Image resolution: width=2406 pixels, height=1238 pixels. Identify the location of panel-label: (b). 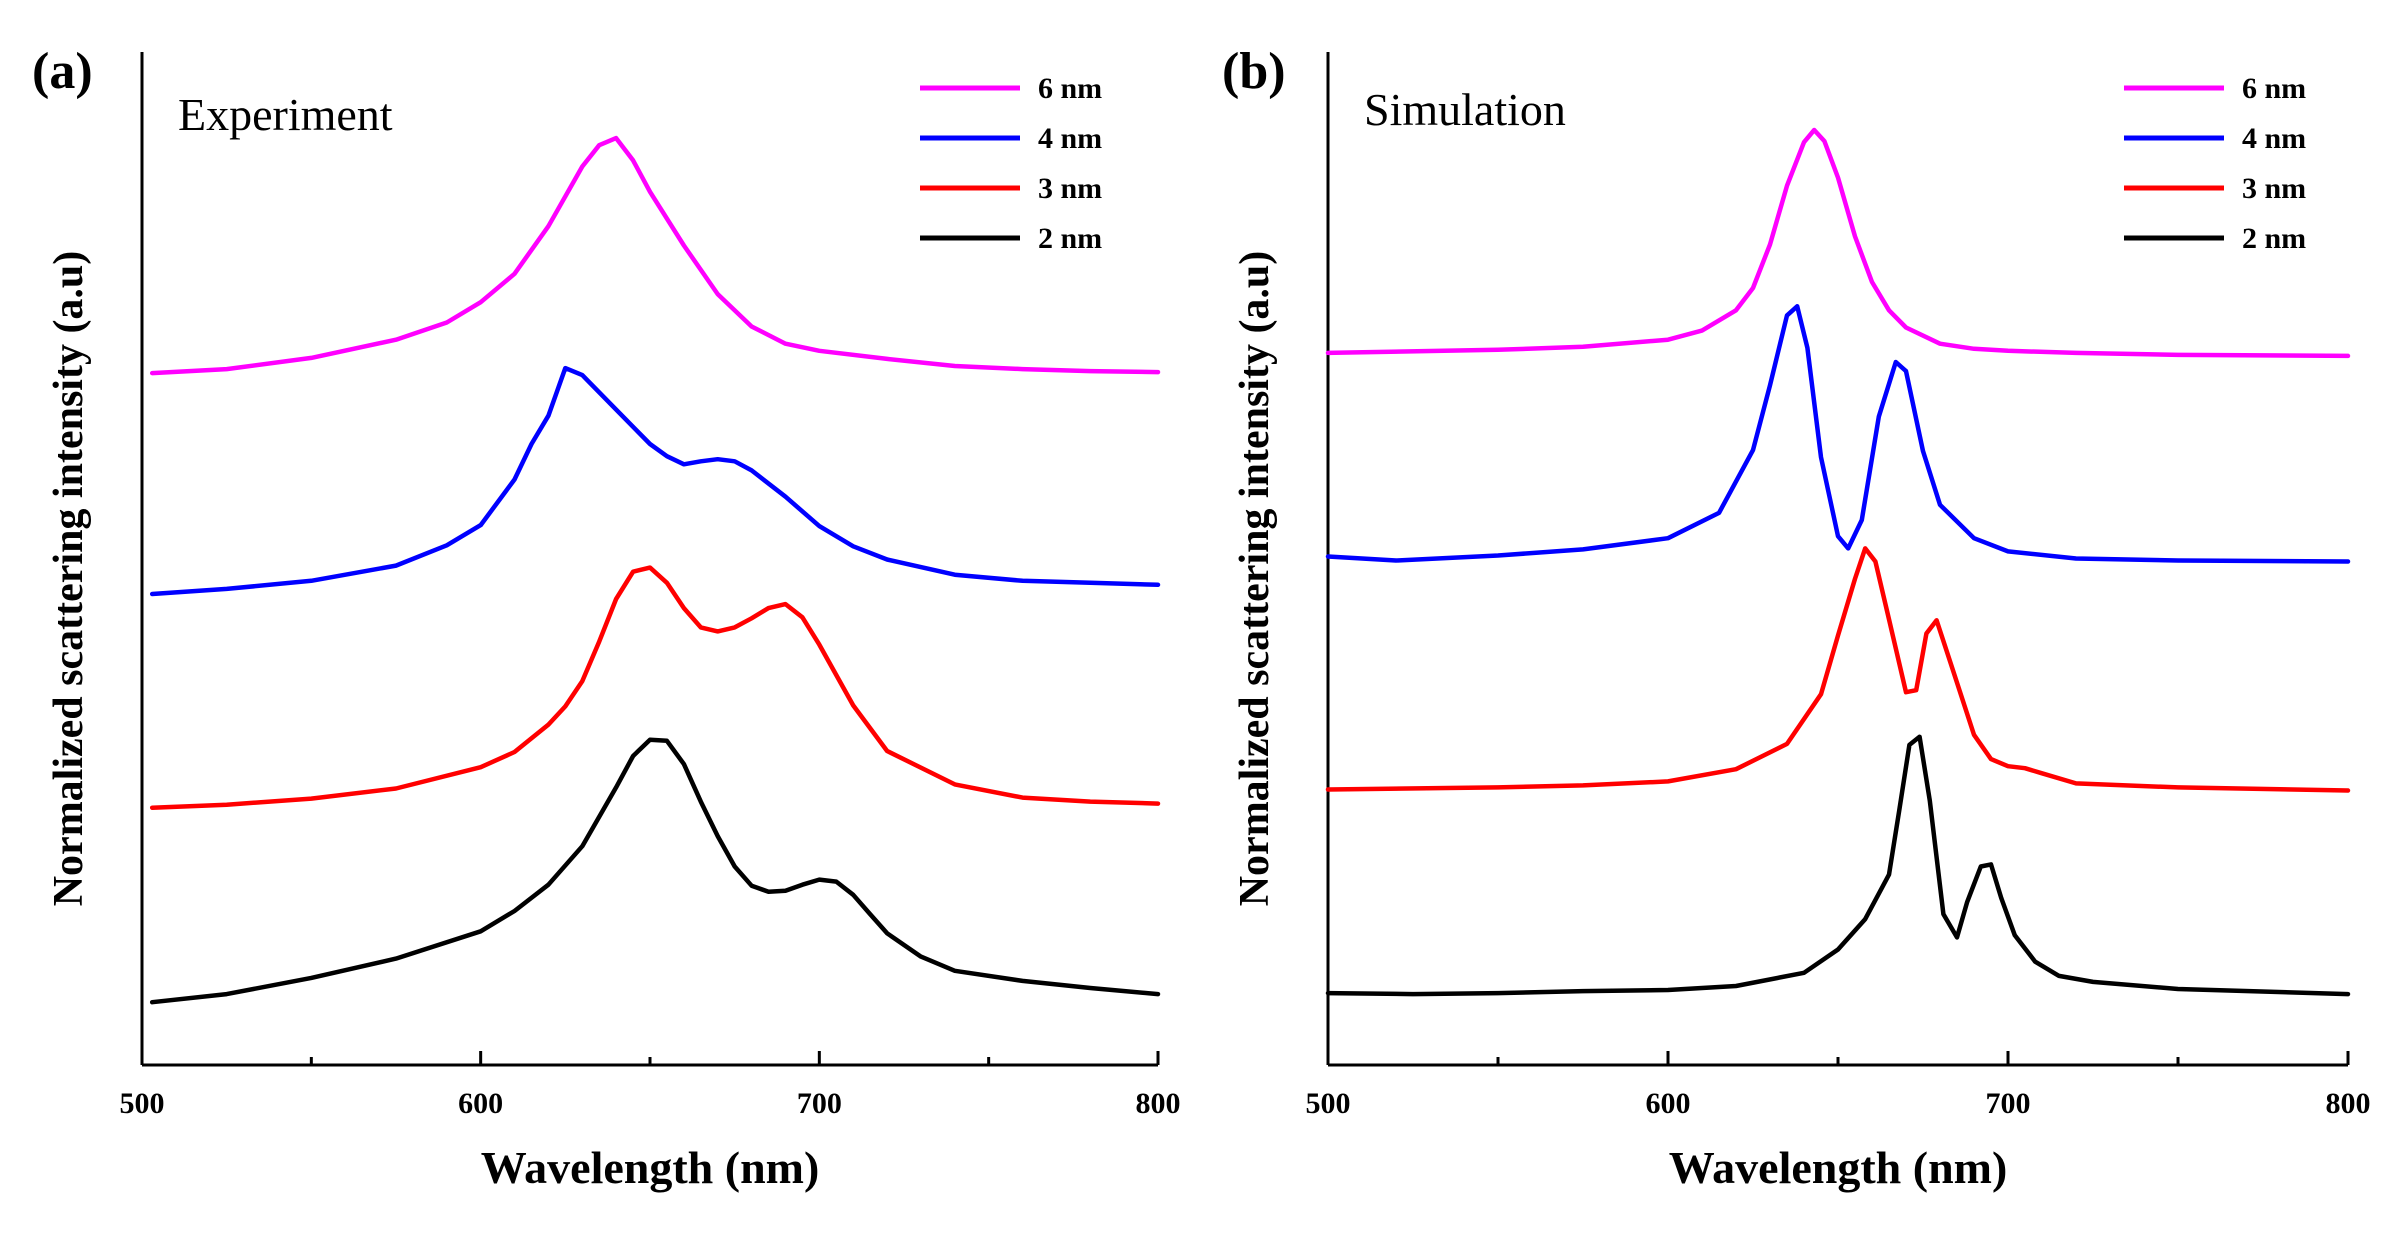
(1254, 71).